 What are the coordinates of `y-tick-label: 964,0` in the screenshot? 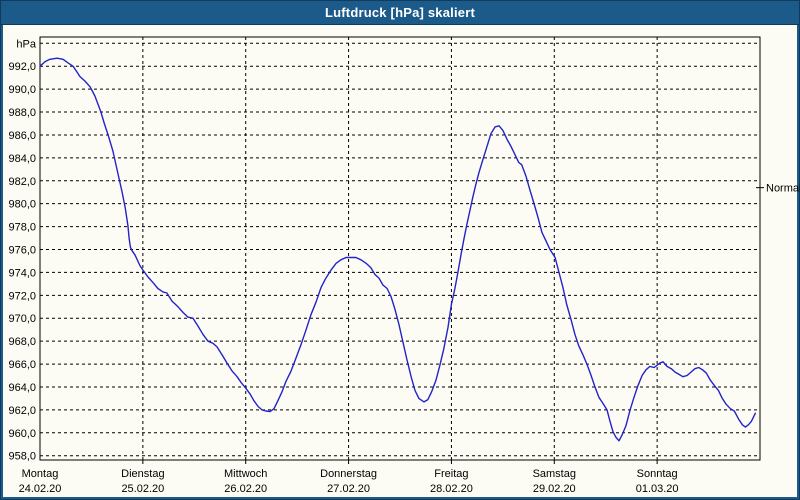 It's located at (22, 388).